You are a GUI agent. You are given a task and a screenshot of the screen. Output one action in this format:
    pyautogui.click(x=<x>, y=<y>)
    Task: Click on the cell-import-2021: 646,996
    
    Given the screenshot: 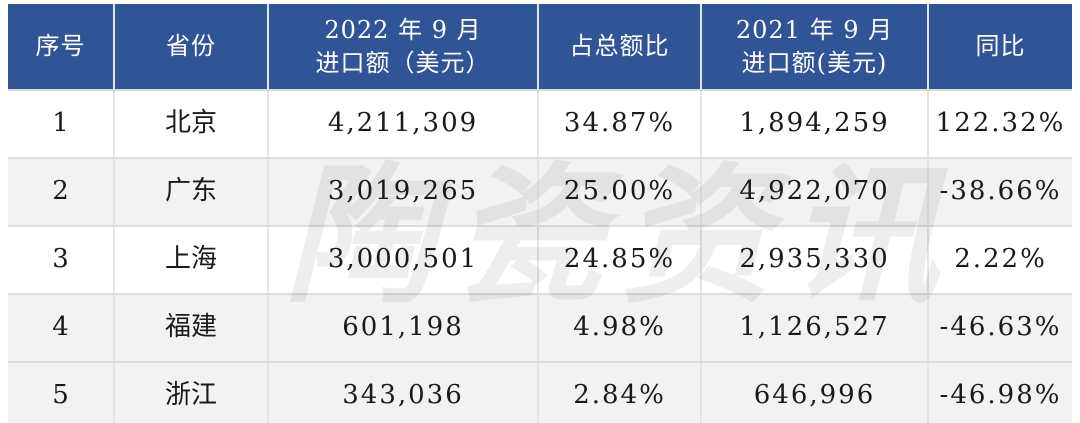 What is the action you would take?
    pyautogui.click(x=813, y=393)
    